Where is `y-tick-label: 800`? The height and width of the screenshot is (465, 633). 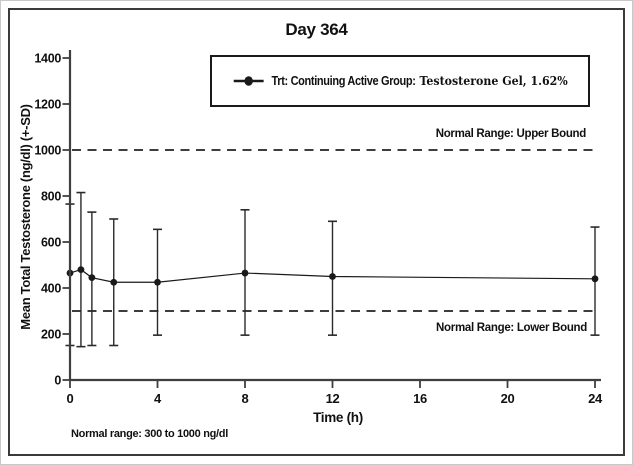
y-tick-label: 800 is located at coordinates (51, 197).